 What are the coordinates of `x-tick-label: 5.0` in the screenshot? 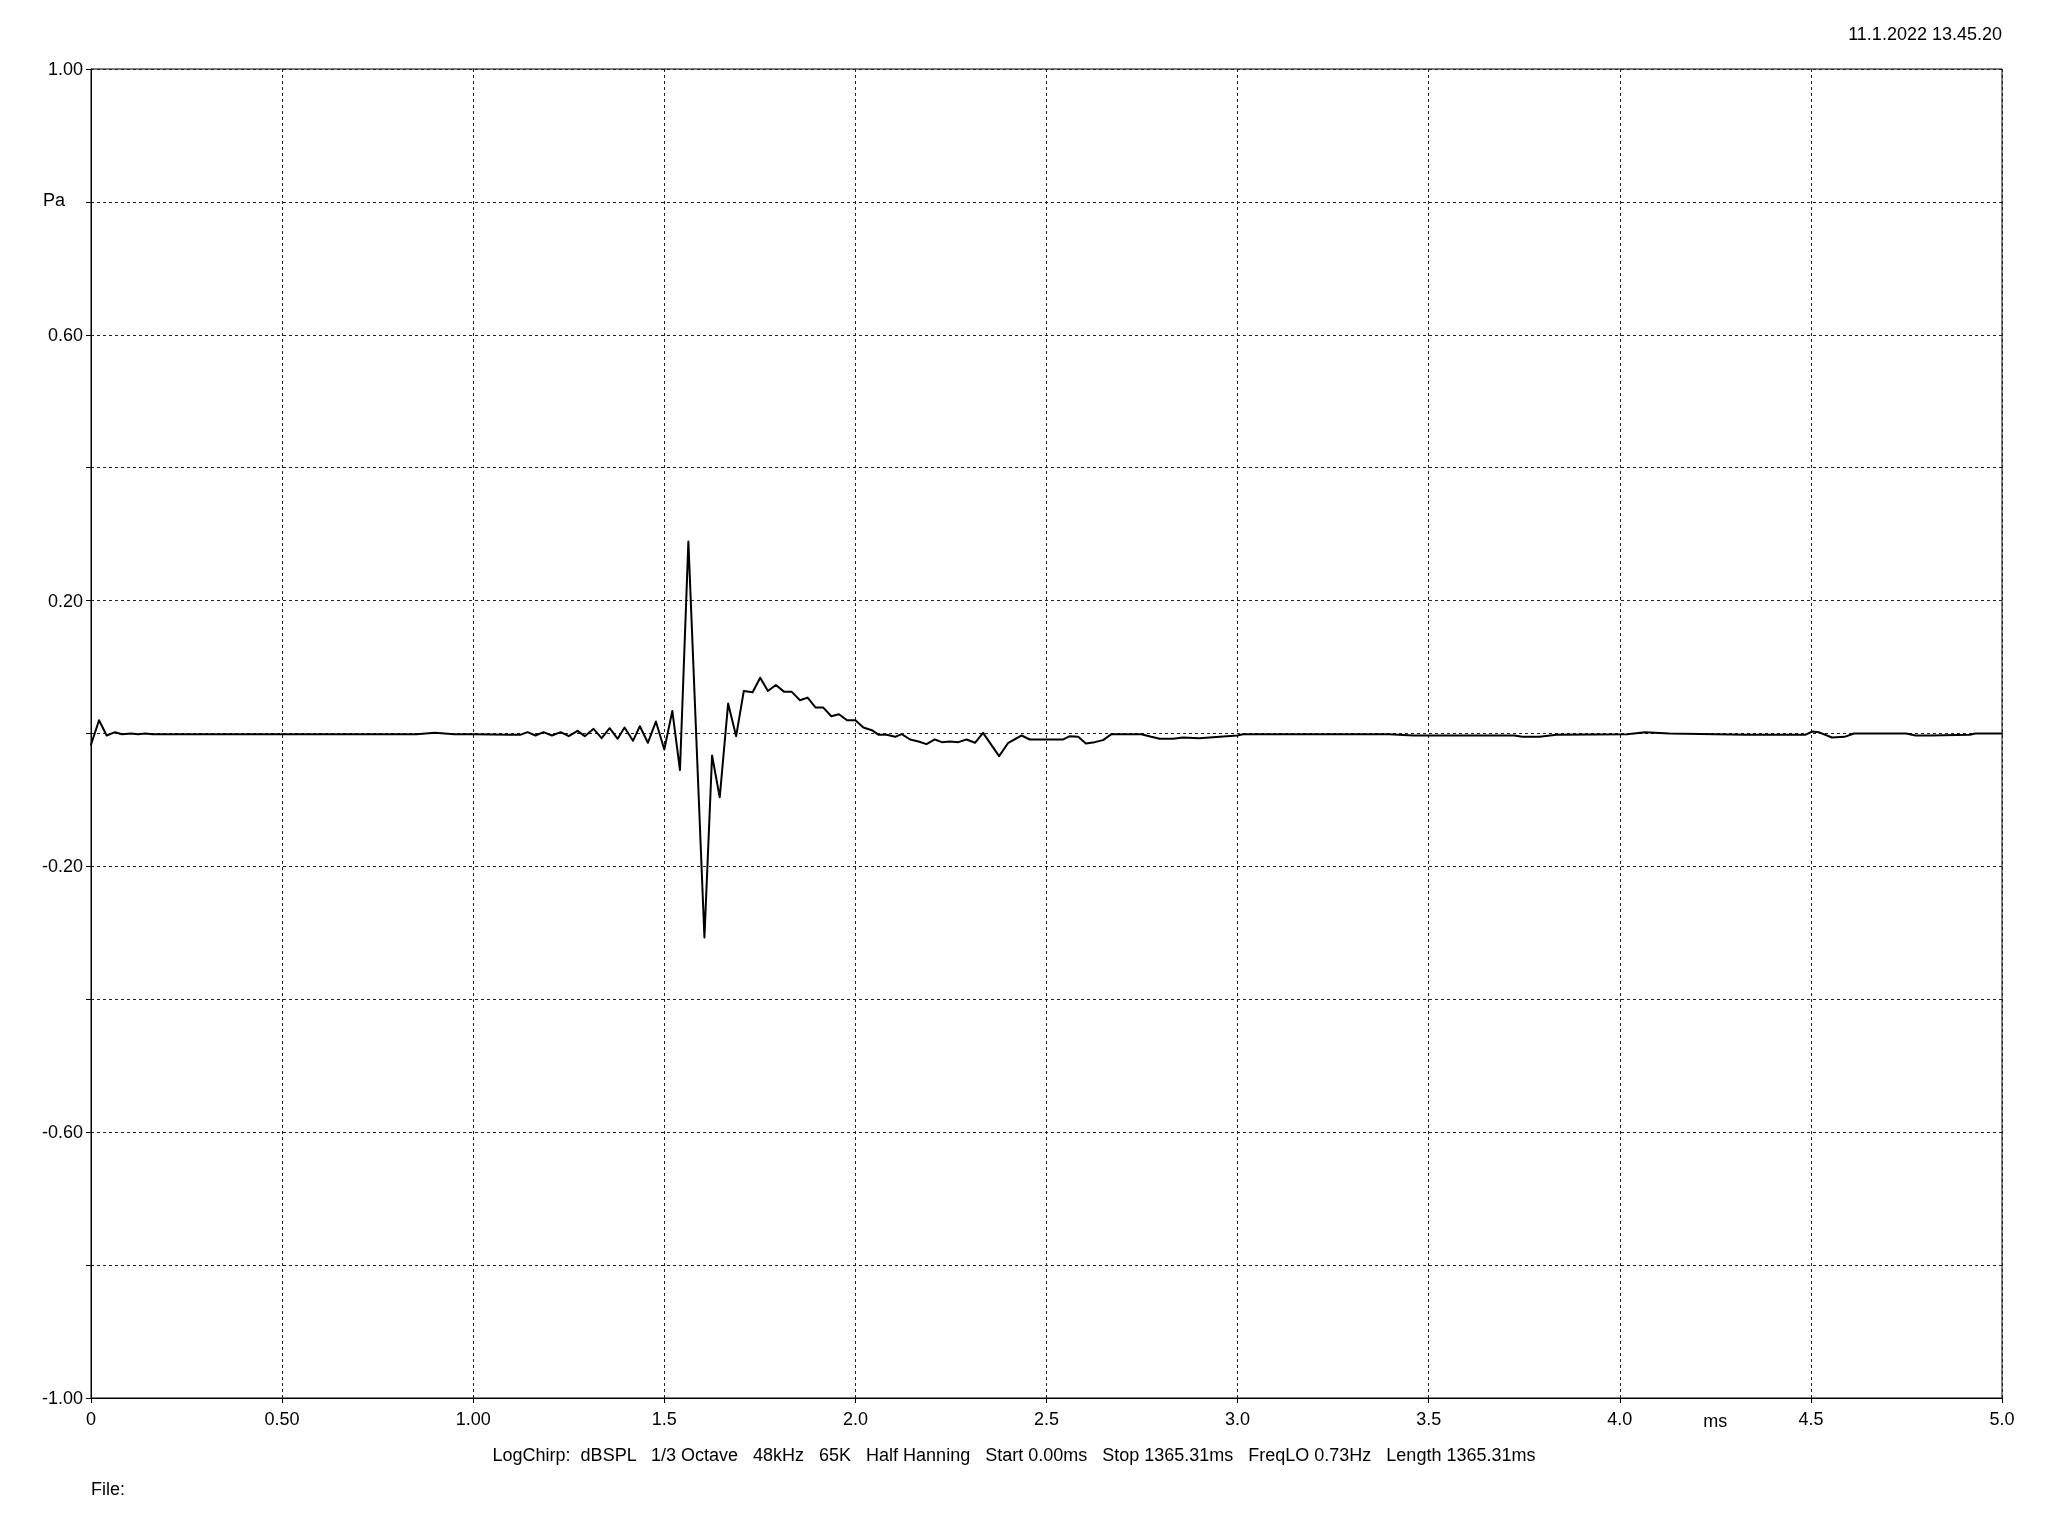 It's located at (2002, 1419).